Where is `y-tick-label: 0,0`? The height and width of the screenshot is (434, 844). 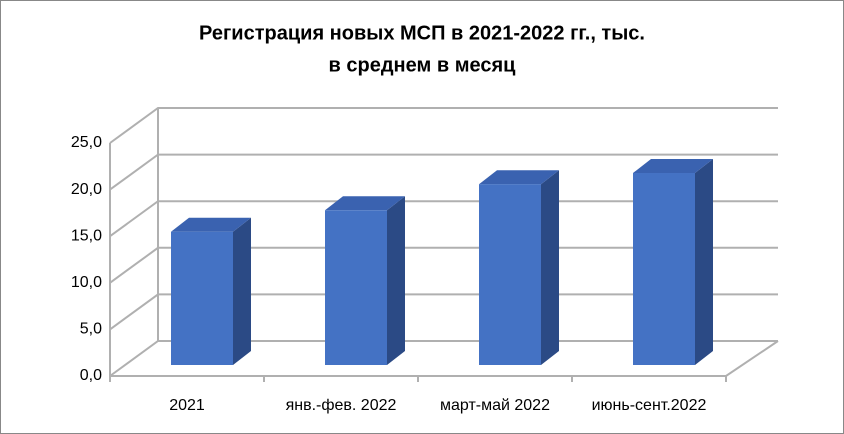 y-tick-label: 0,0 is located at coordinates (91, 375).